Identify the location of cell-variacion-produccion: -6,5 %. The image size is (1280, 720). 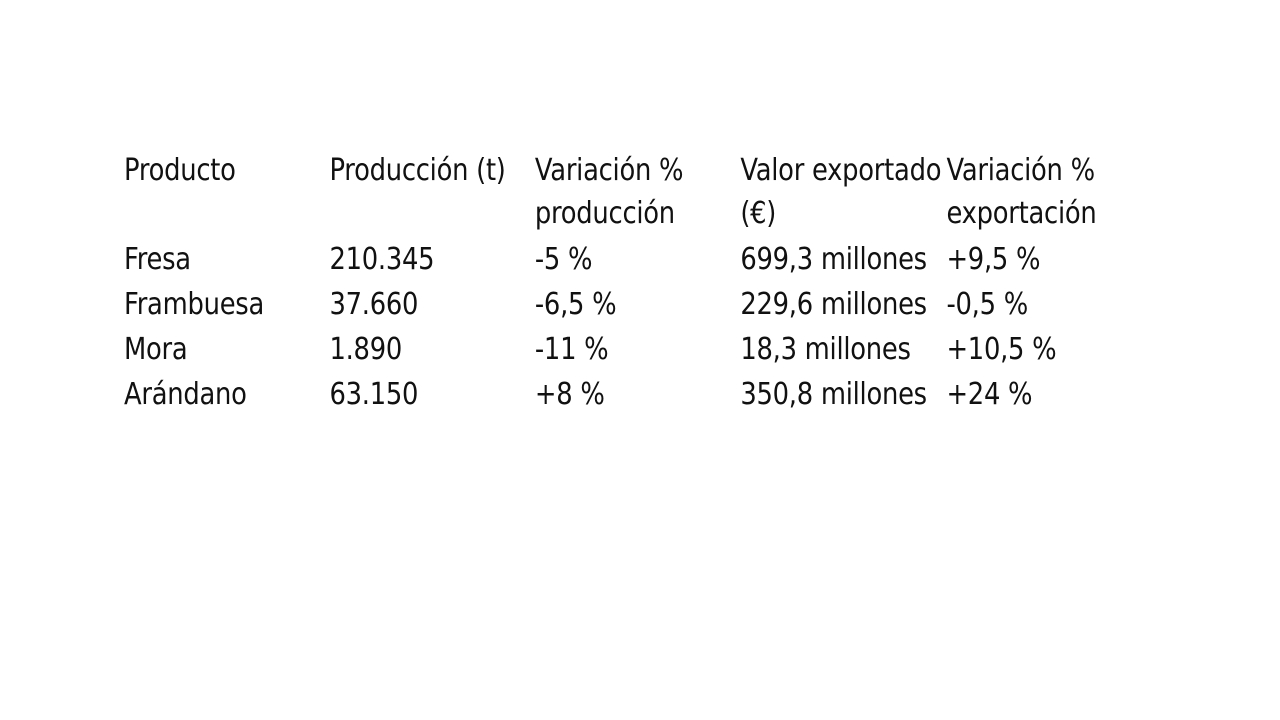
(575, 304).